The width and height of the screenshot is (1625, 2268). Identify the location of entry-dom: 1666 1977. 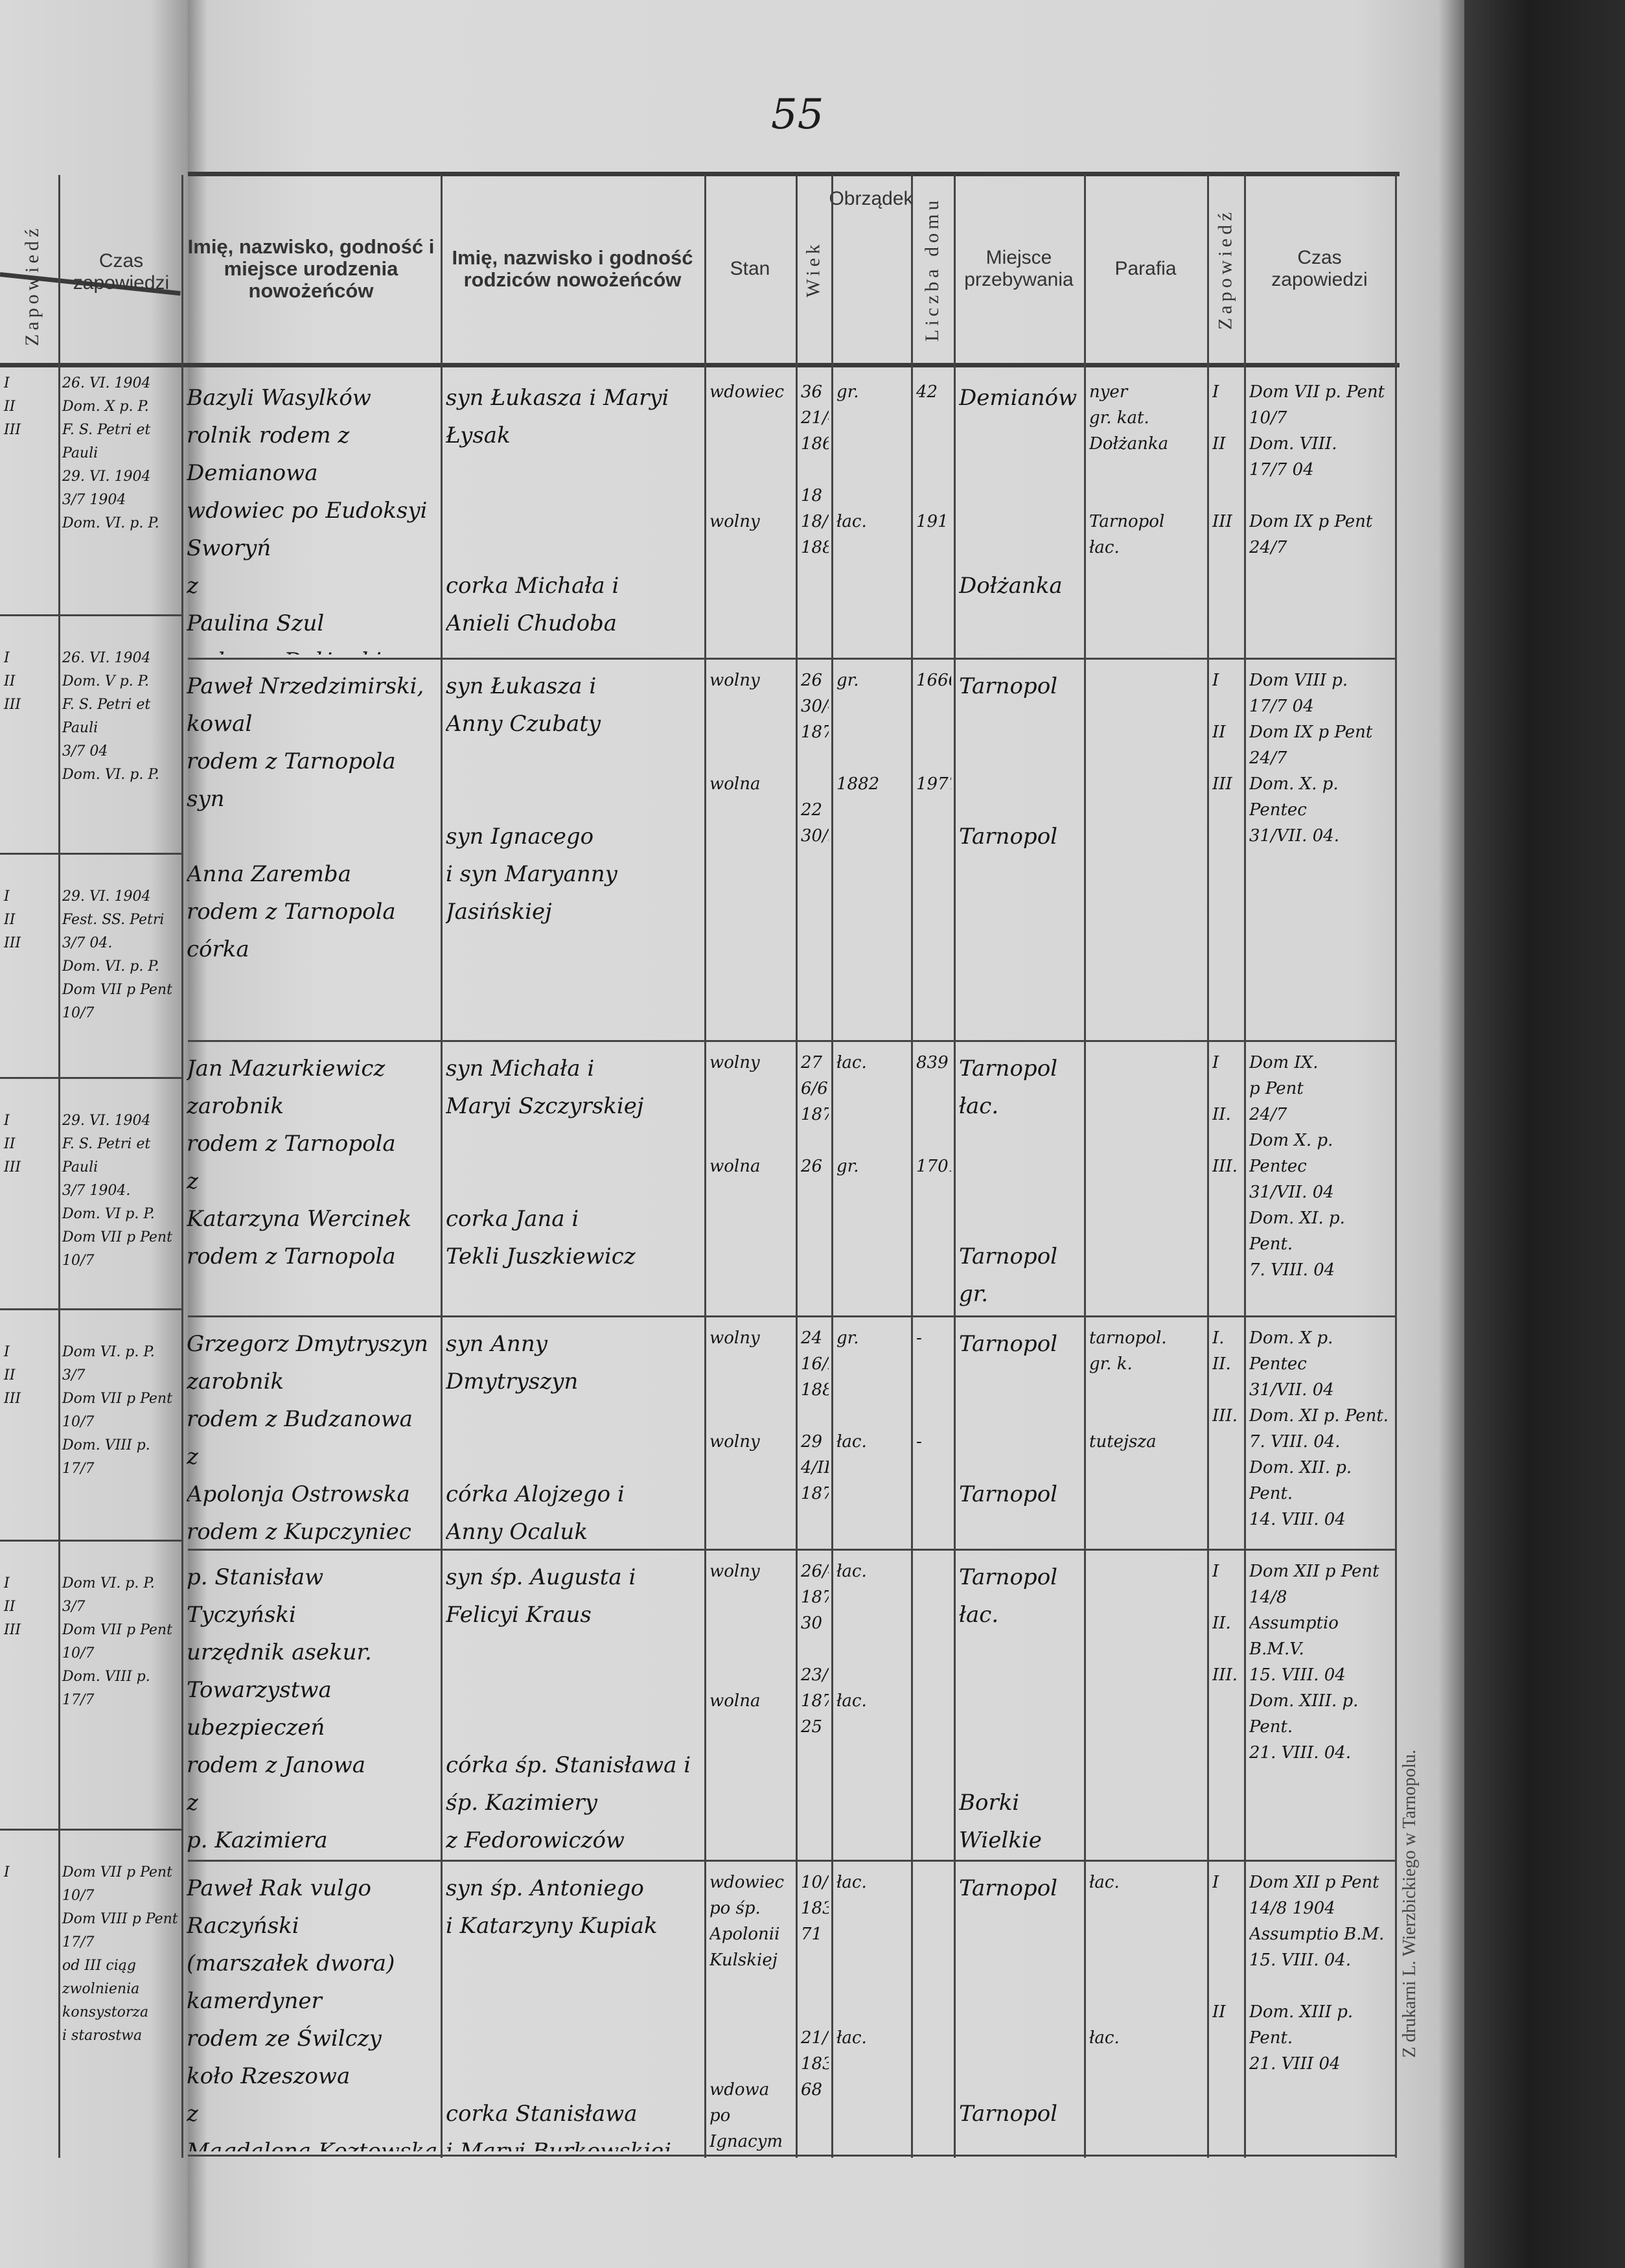
(933, 732).